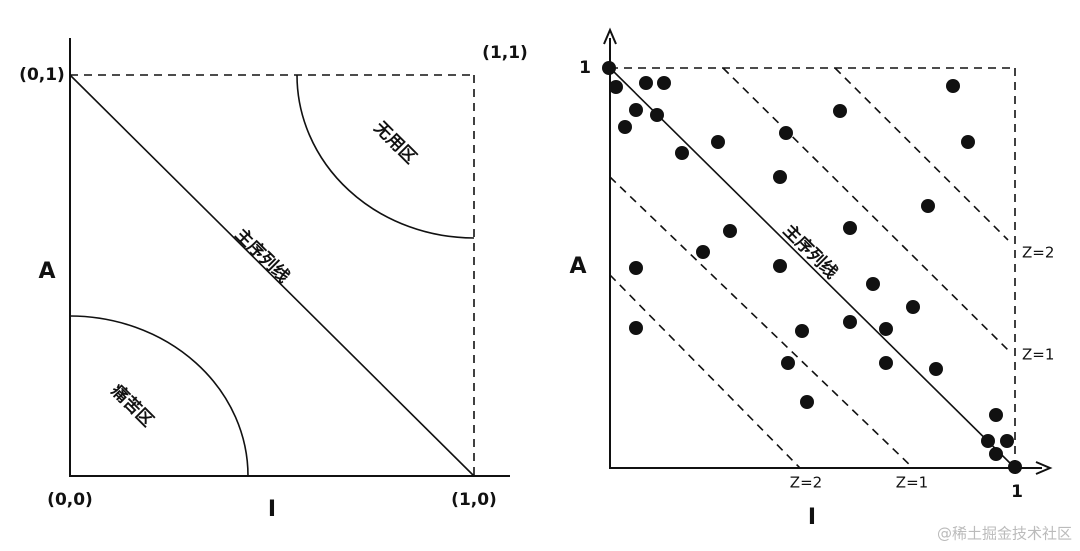  Describe the element at coordinates (1004, 534) in the screenshot. I see `watermark: @稀土掘金技术社区` at that location.